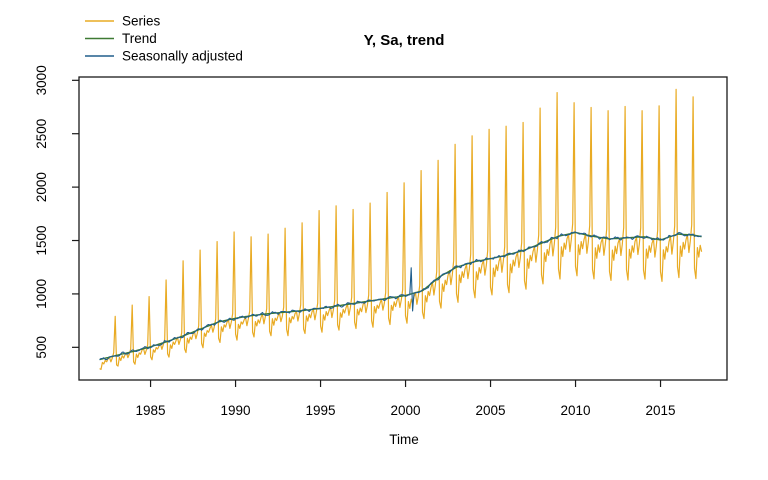 This screenshot has width=768, height=480. Describe the element at coordinates (41, 134) in the screenshot. I see `y-tick-label: 2500` at that location.